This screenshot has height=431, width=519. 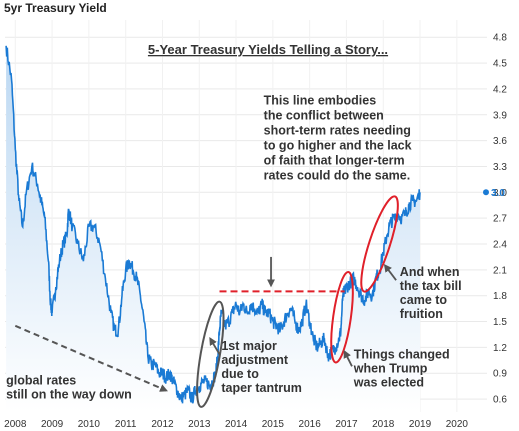 I want to click on annotation-trump-line: Things changed, so click(x=402, y=355).